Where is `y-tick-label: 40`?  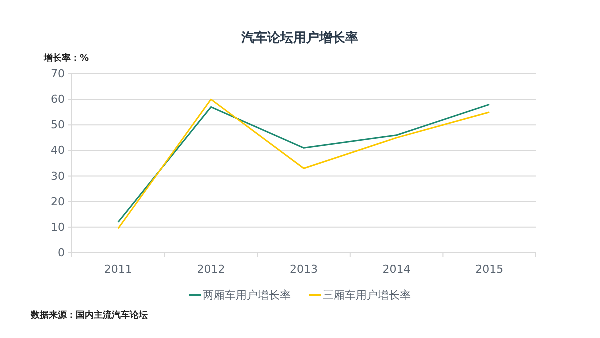 y-tick-label: 40 is located at coordinates (58, 151).